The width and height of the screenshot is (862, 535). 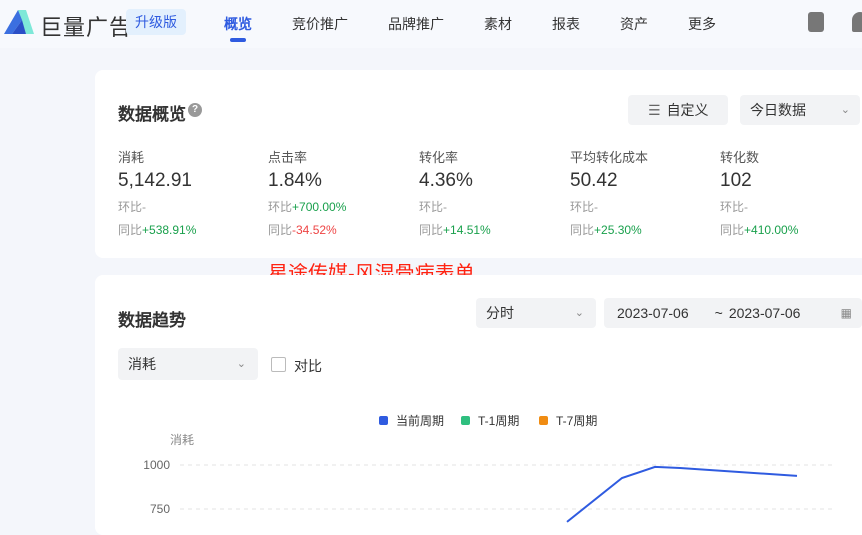 I want to click on logo-icon, so click(x=19, y=22).